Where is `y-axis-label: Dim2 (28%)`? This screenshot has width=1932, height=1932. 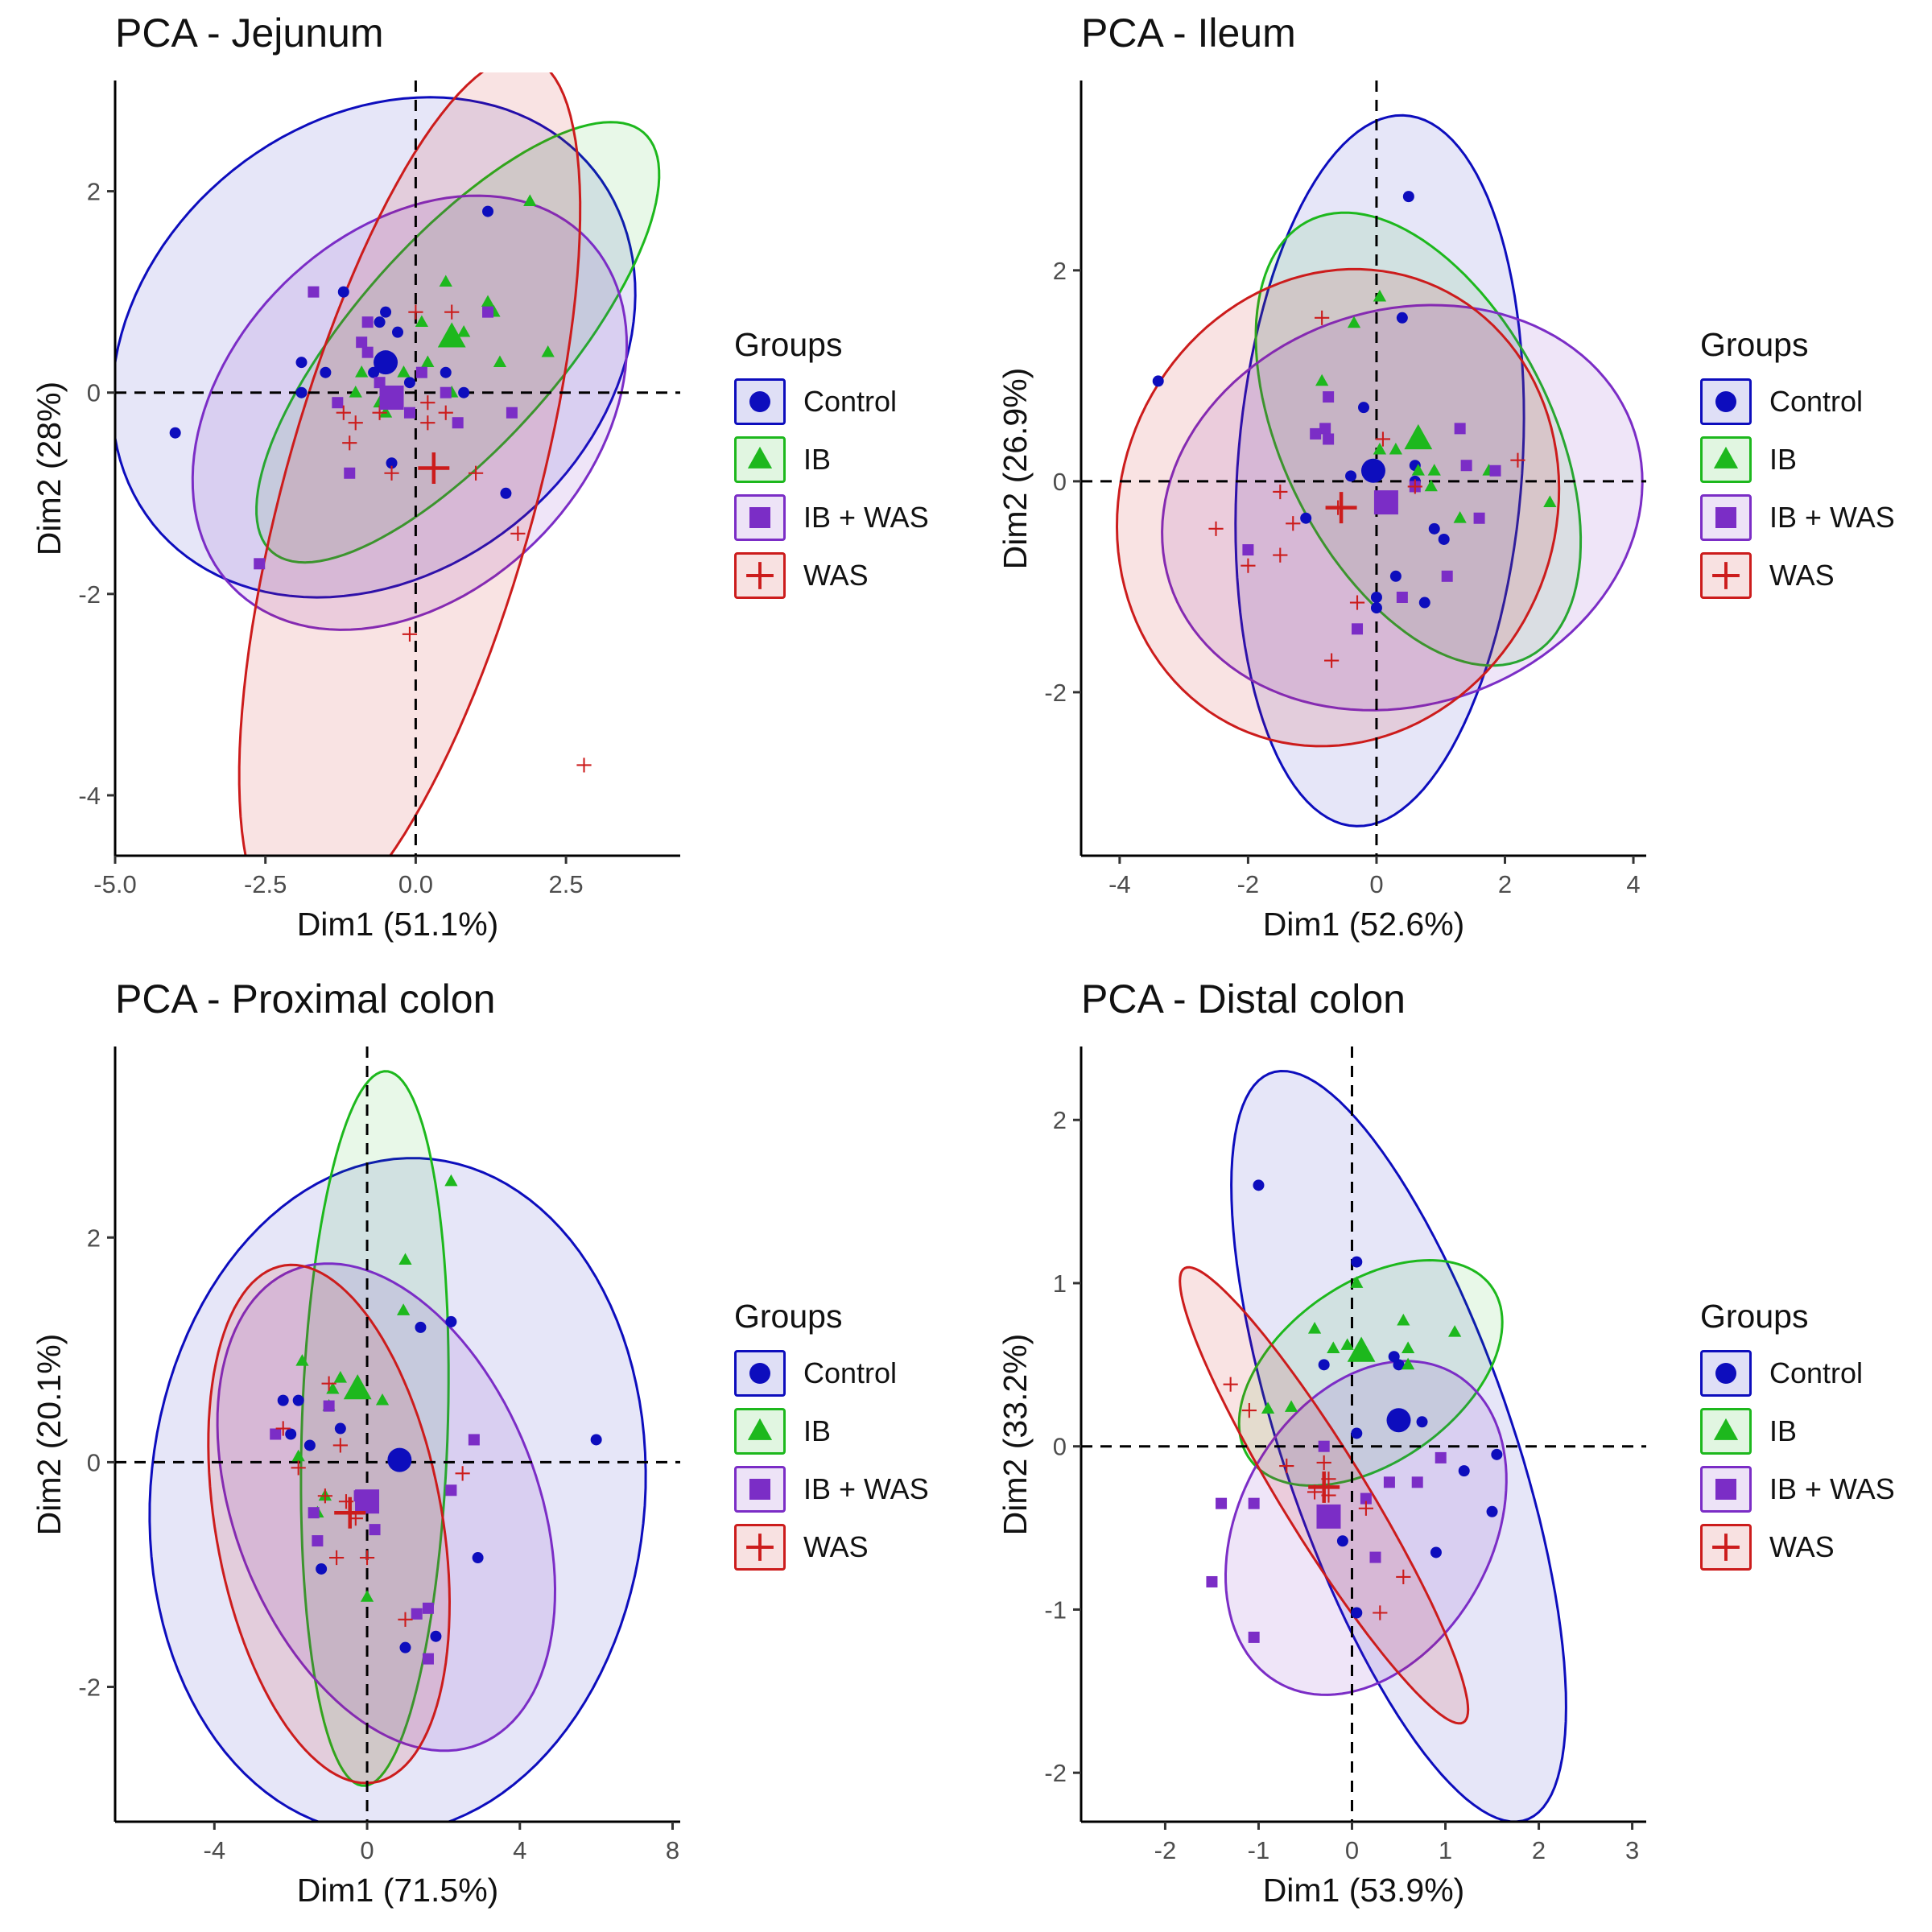
y-axis-label: Dim2 (28%) is located at coordinates (49, 468).